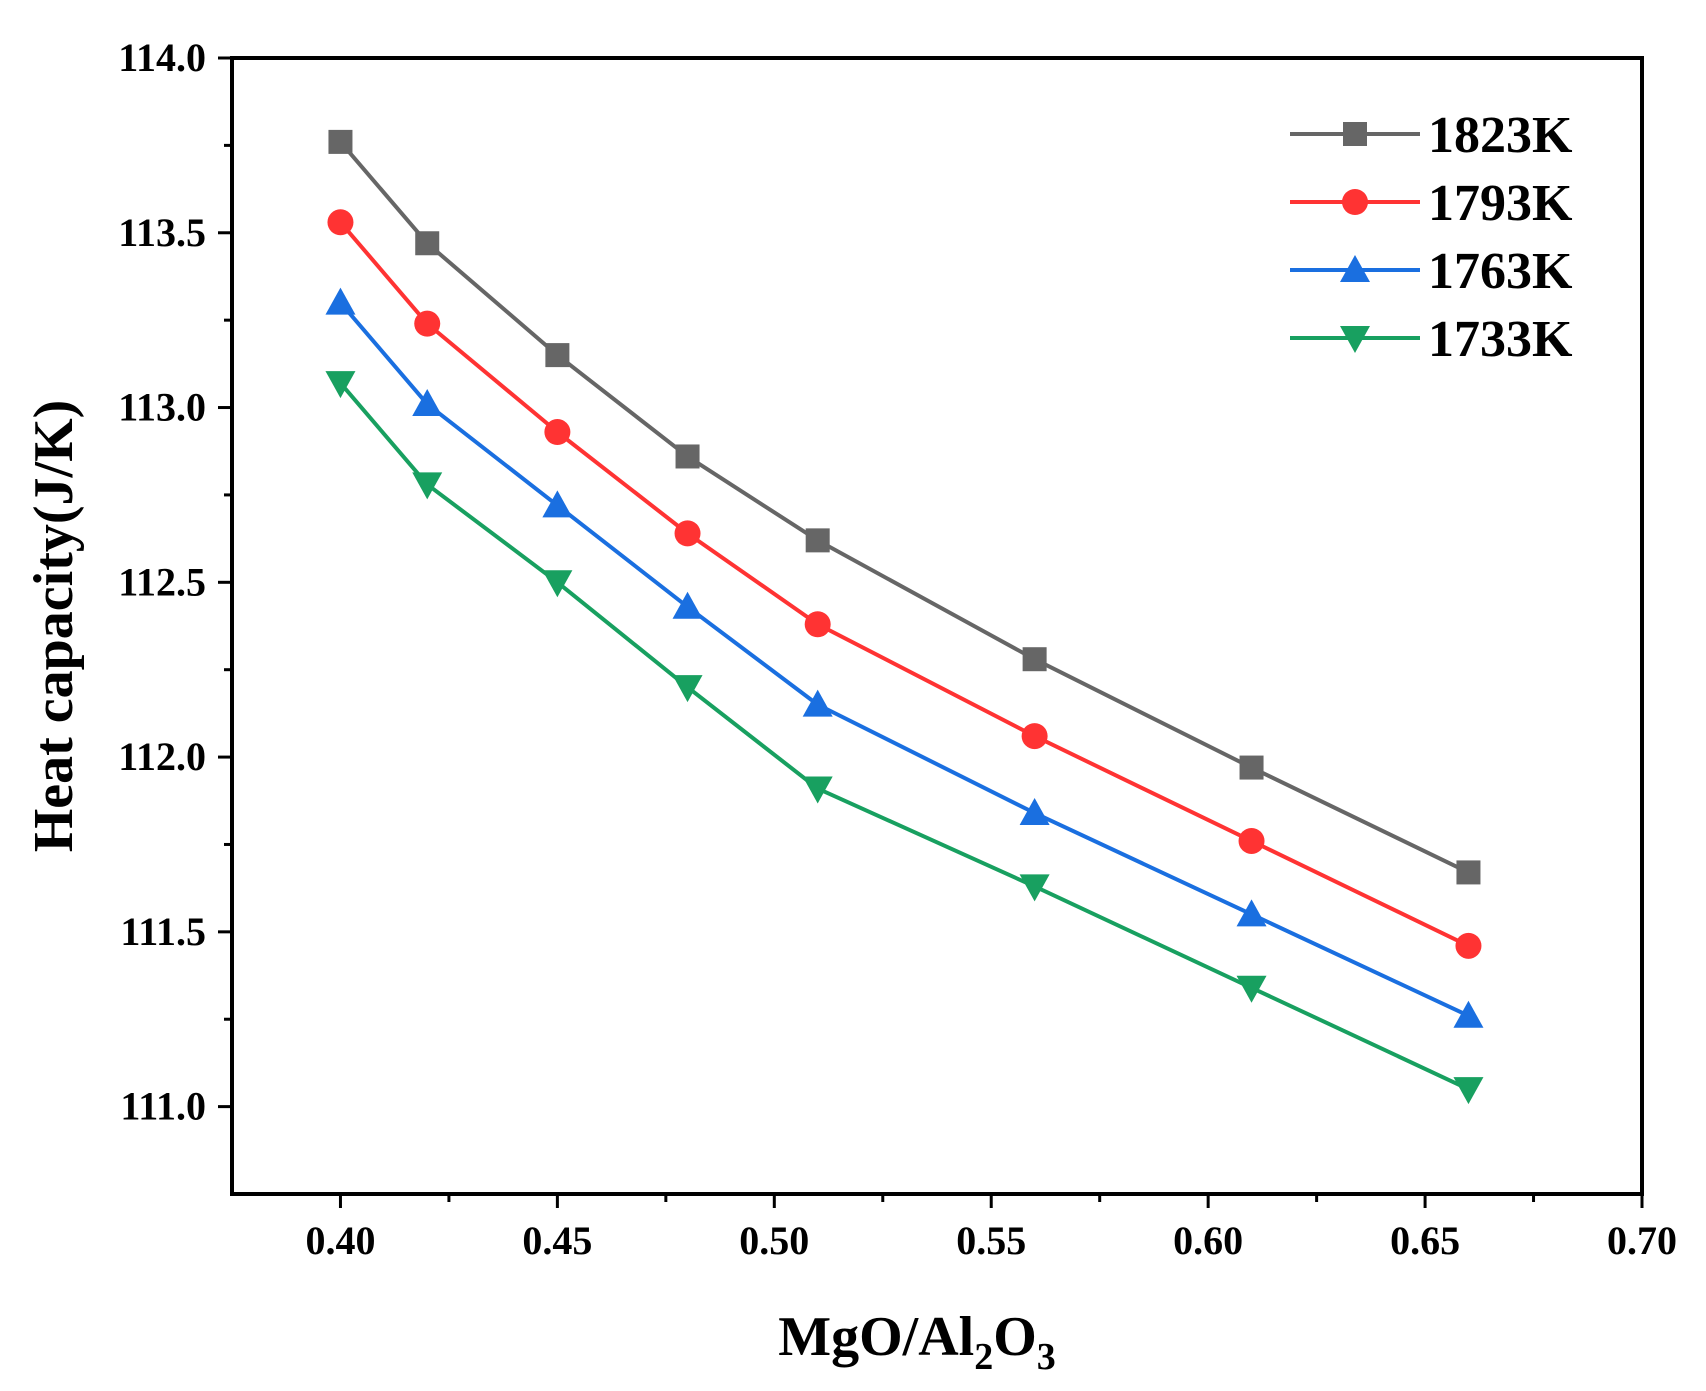  I want to click on legend-item-1823K: 1823K, so click(1431, 135).